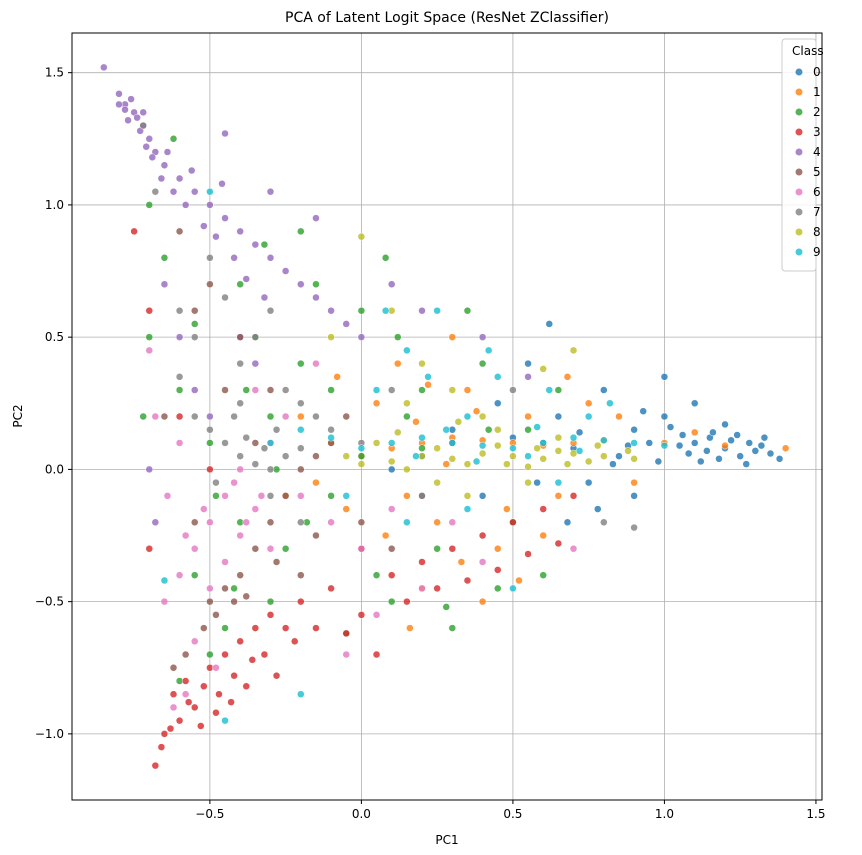 This screenshot has width=862, height=855. Describe the element at coordinates (808, 232) in the screenshot. I see `legend-item: 8` at that location.